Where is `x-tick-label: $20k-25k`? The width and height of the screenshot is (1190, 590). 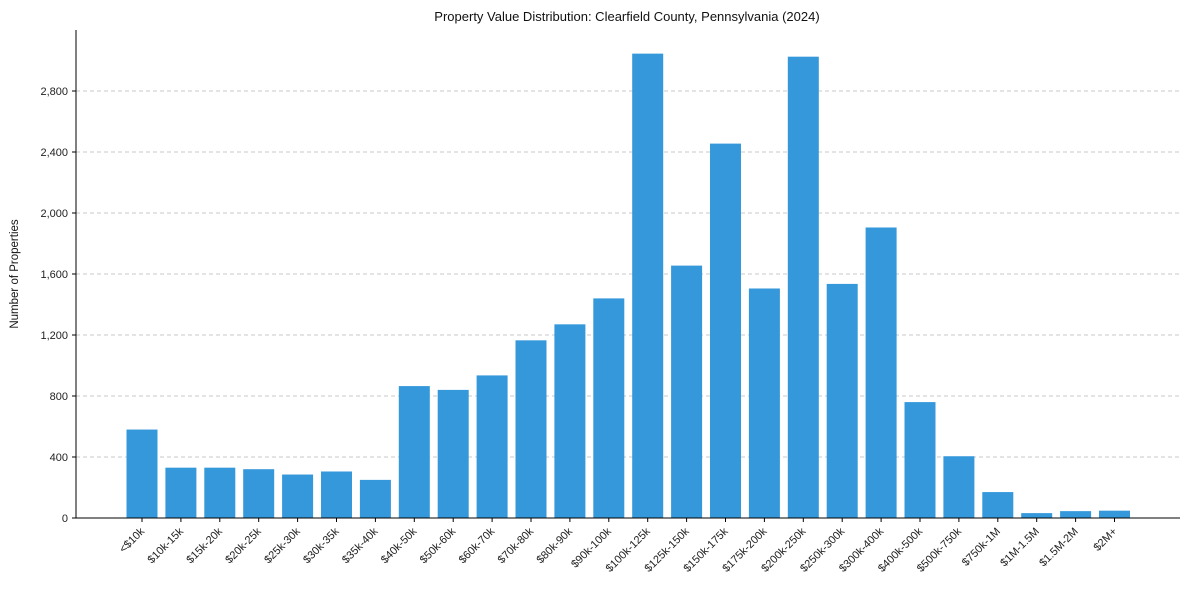
x-tick-label: $20k-25k is located at coordinates (243, 545).